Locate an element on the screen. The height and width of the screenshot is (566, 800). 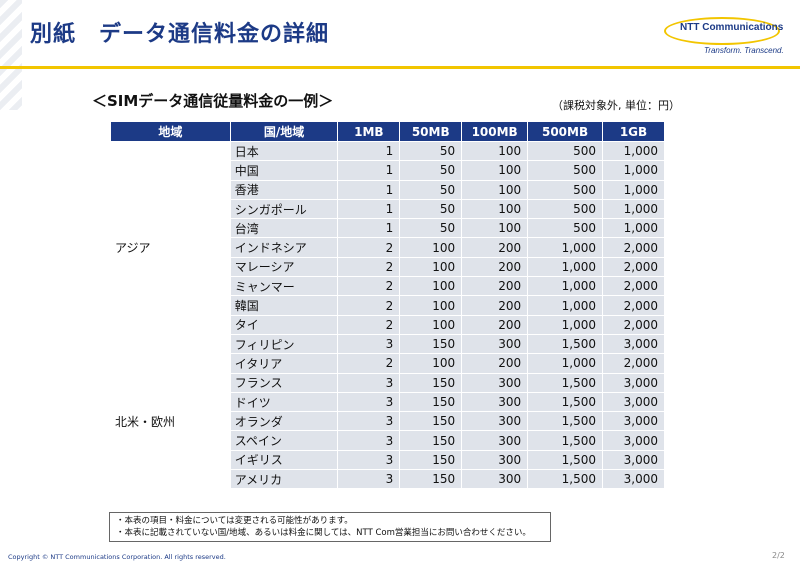
header-500mb: 500MB is located at coordinates (565, 131).